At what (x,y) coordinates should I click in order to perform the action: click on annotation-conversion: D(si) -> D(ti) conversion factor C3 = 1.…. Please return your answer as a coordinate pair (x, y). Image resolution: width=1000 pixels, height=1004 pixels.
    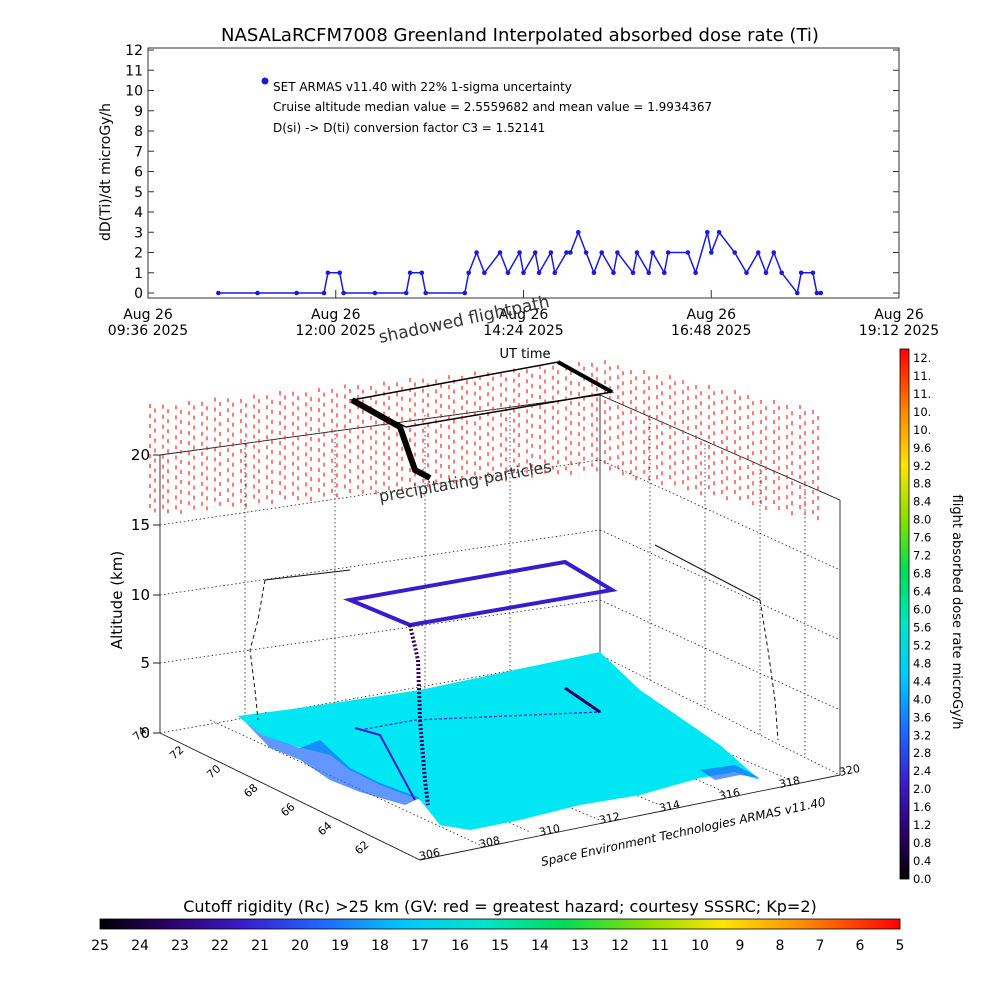
    Looking at the image, I should click on (409, 128).